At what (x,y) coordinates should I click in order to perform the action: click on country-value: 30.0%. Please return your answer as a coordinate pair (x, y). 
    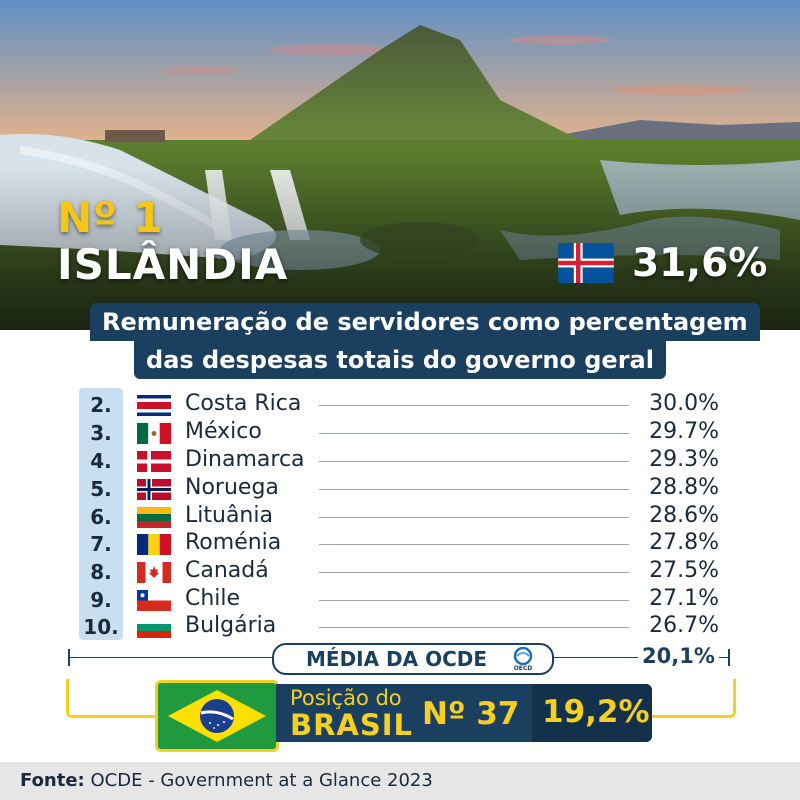
    Looking at the image, I should click on (681, 403).